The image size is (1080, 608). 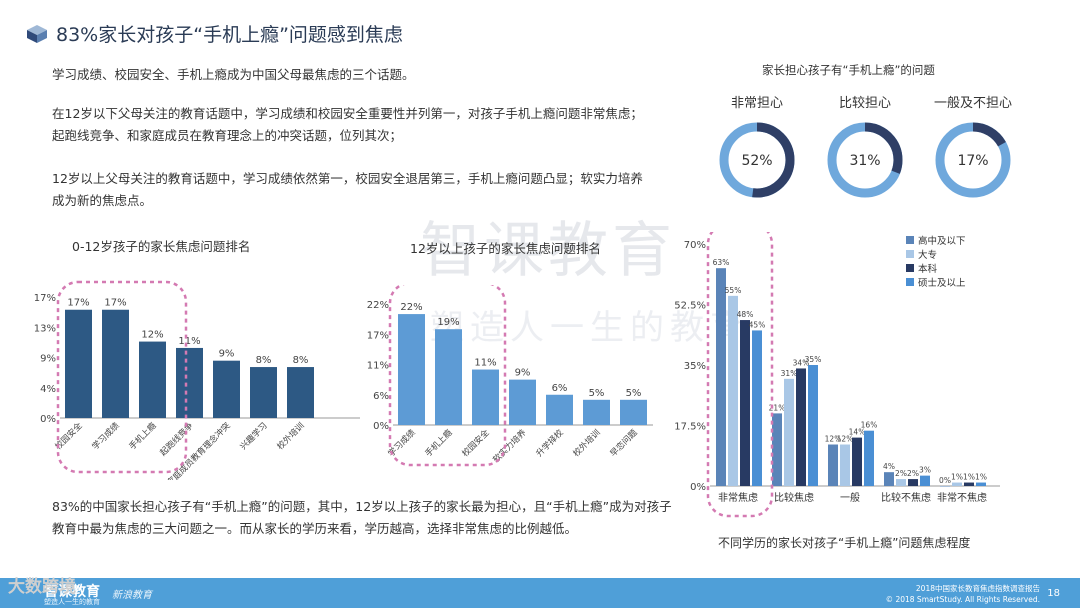 I want to click on donut-value-label: 17%, so click(x=972, y=161).